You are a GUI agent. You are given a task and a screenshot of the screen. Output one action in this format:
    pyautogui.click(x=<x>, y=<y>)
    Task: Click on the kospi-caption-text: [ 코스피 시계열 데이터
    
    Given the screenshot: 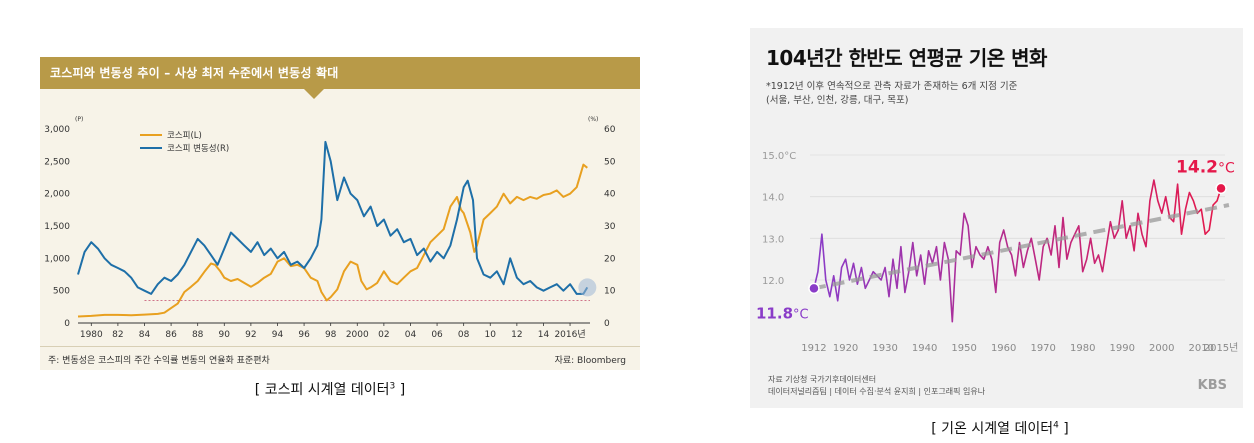 What is the action you would take?
    pyautogui.click(x=322, y=390)
    